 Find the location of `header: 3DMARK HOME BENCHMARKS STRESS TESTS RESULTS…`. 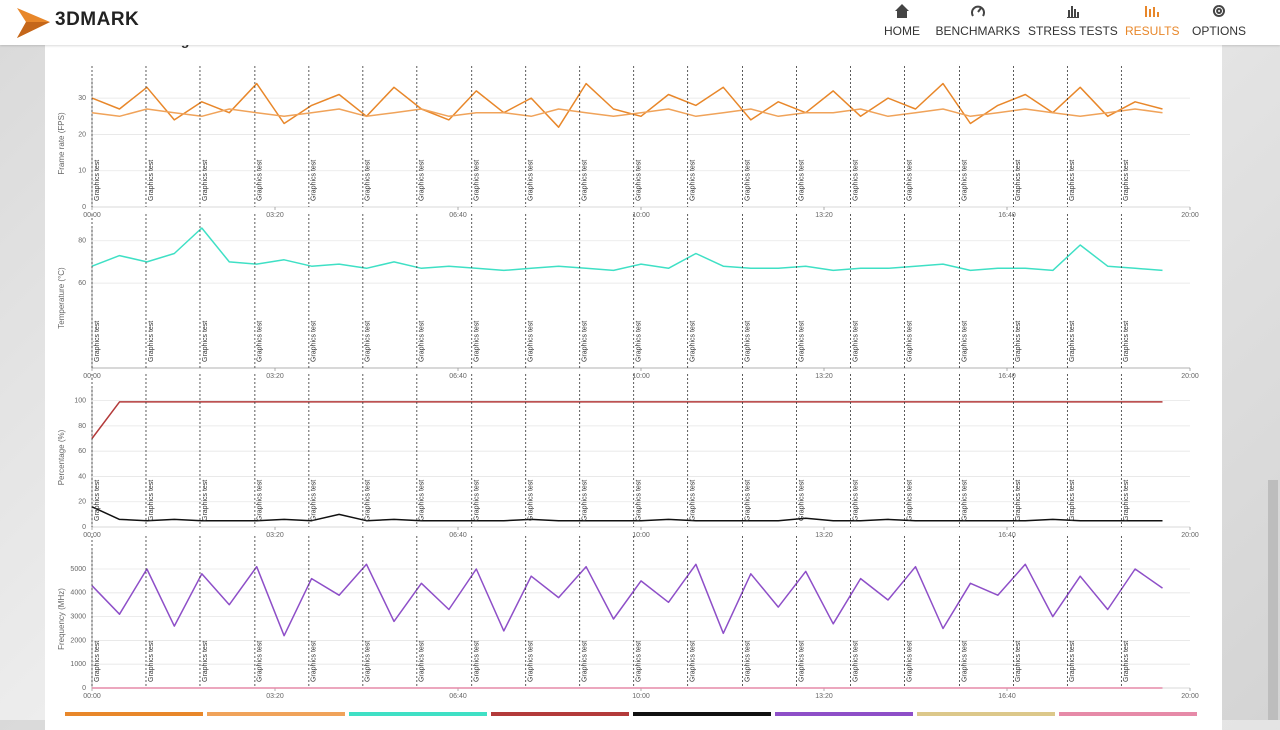

header: 3DMARK HOME BENCHMARKS STRESS TESTS RESULTS… is located at coordinates (640, 22).